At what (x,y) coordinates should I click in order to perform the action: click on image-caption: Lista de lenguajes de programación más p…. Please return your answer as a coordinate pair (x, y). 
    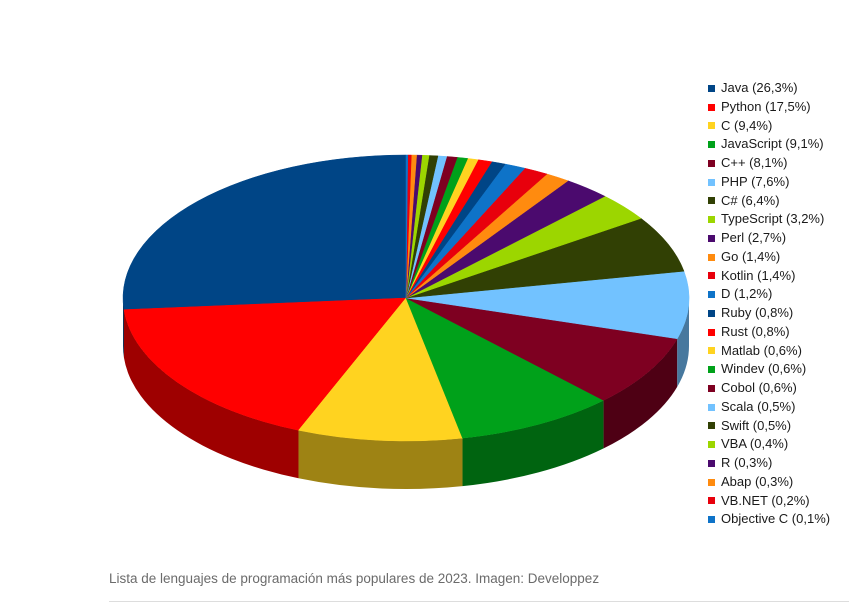
    Looking at the image, I should click on (354, 578).